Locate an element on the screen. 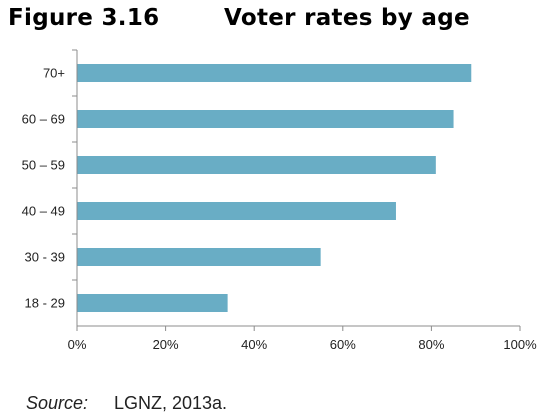 The image size is (550, 417). category-label: 50 – 59 is located at coordinates (43, 165).